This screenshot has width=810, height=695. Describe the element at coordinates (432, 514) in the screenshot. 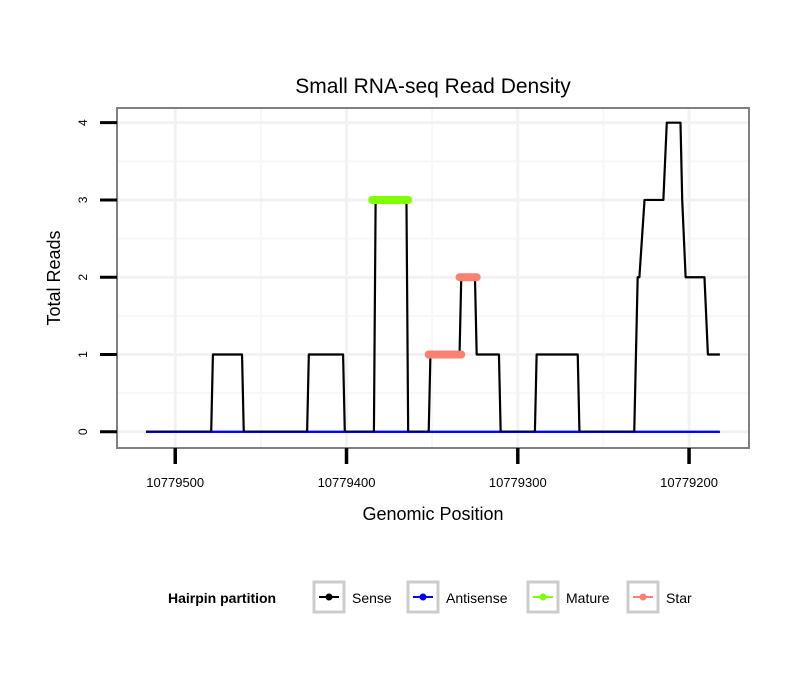

I see `x-axis-title: Genomic Position` at that location.